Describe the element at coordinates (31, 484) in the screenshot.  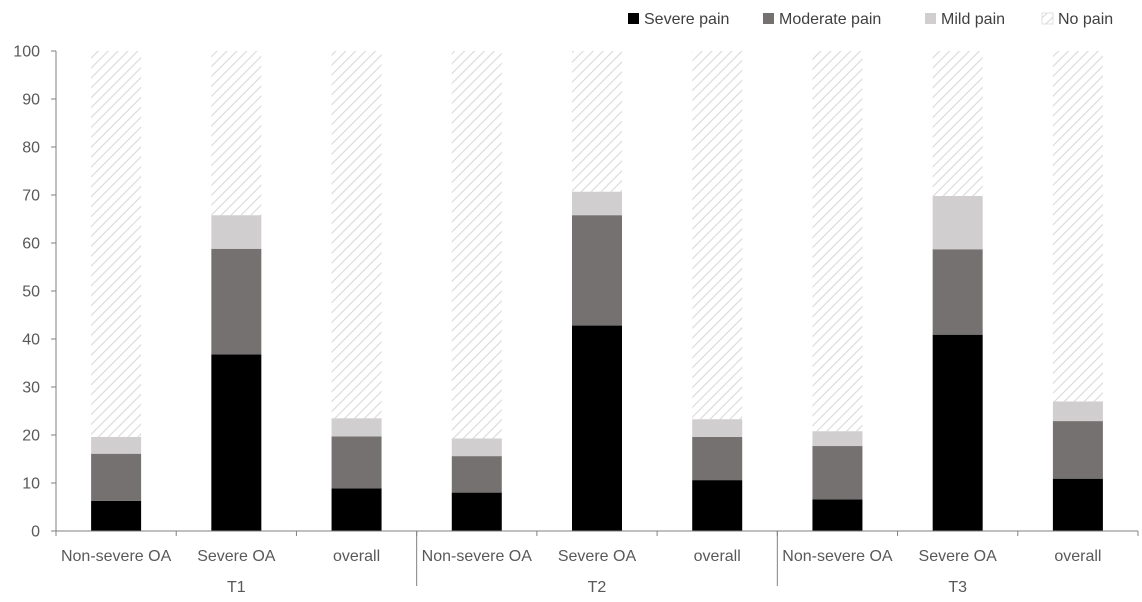
I see `y-tick-label: 10` at that location.